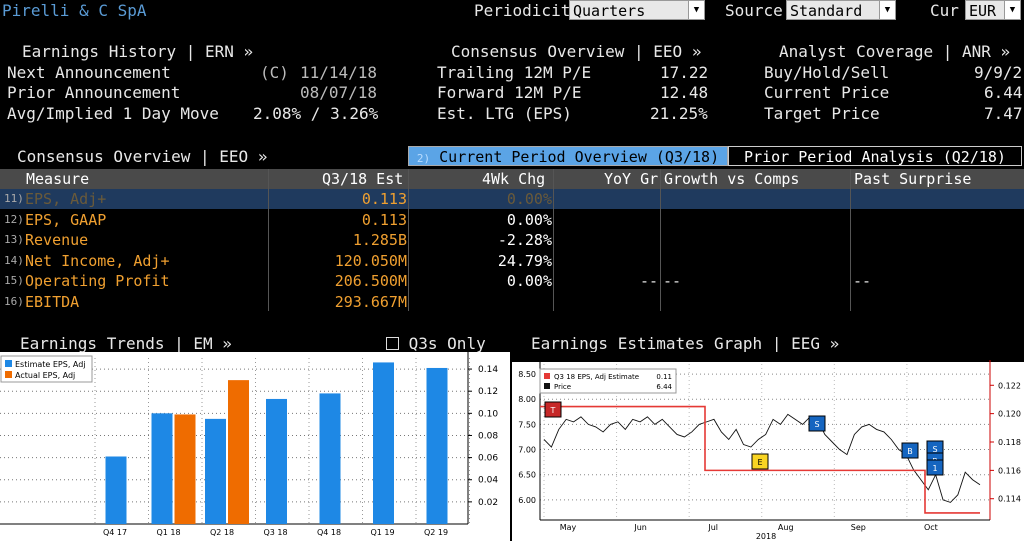  What do you see at coordinates (527, 450) in the screenshot?
I see `y-tick-label-left: 7.00` at bounding box center [527, 450].